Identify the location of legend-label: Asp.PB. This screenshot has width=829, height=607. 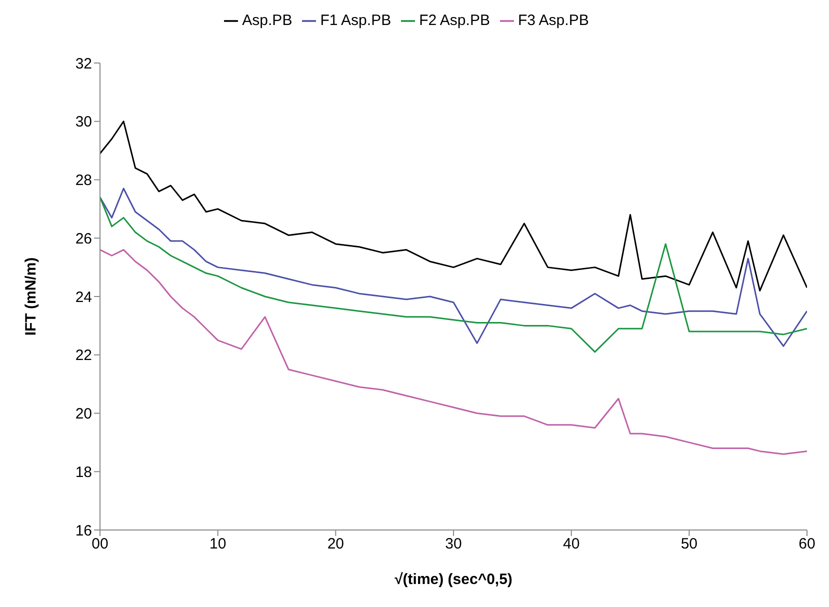
(267, 20).